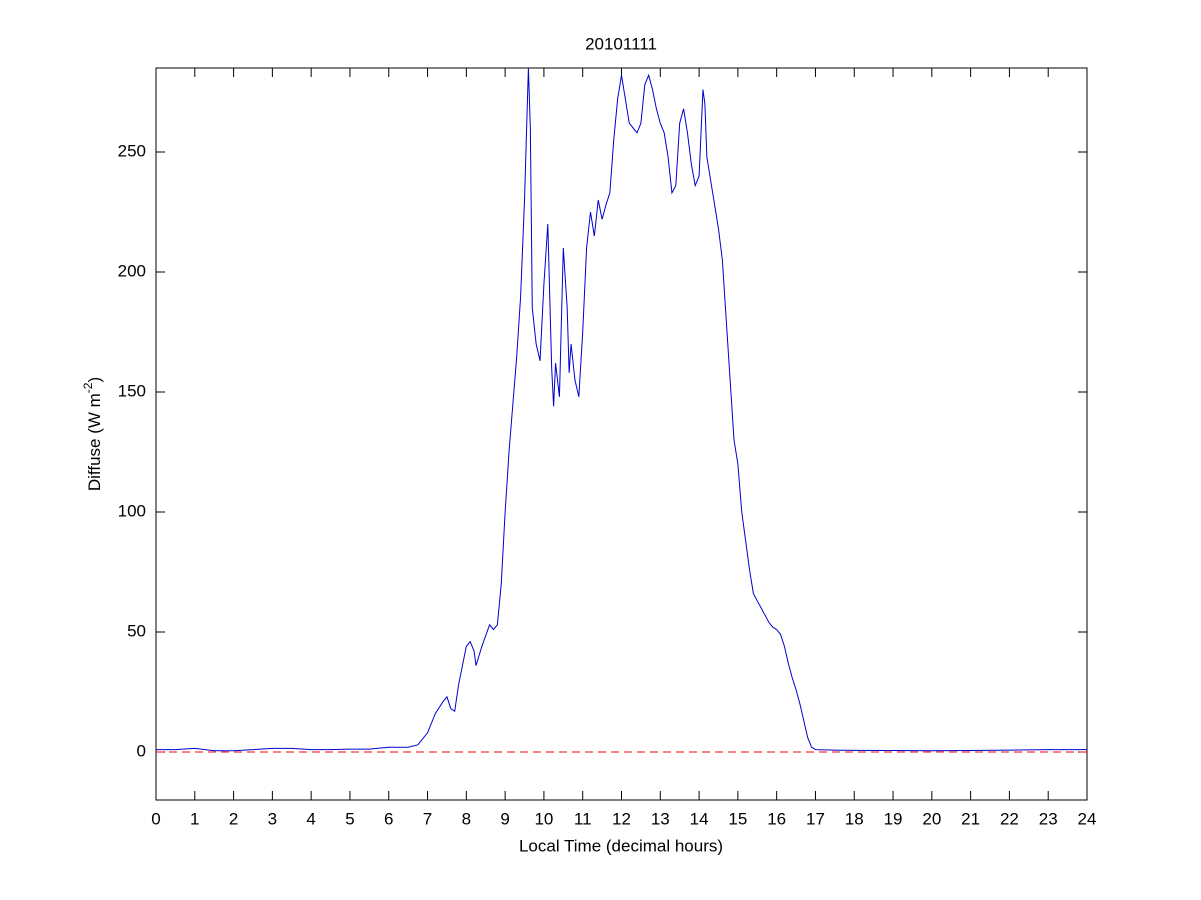 This screenshot has width=1201, height=900. Describe the element at coordinates (893, 818) in the screenshot. I see `x-tick-label: 19` at that location.